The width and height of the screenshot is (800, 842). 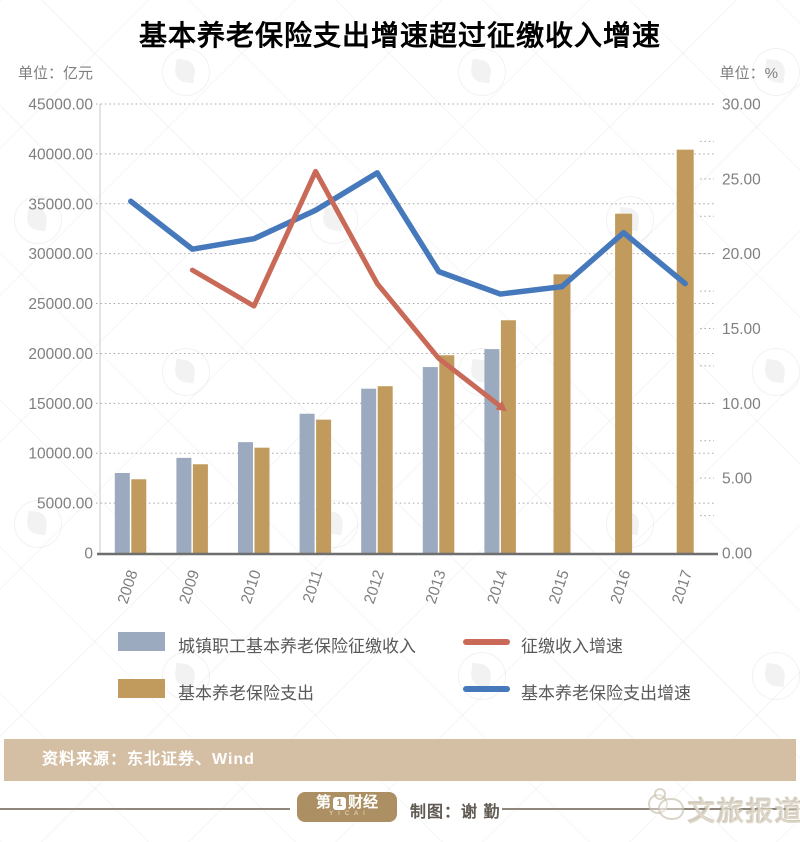 I want to click on right-axis-tick-label: 5.00, so click(x=737, y=479).